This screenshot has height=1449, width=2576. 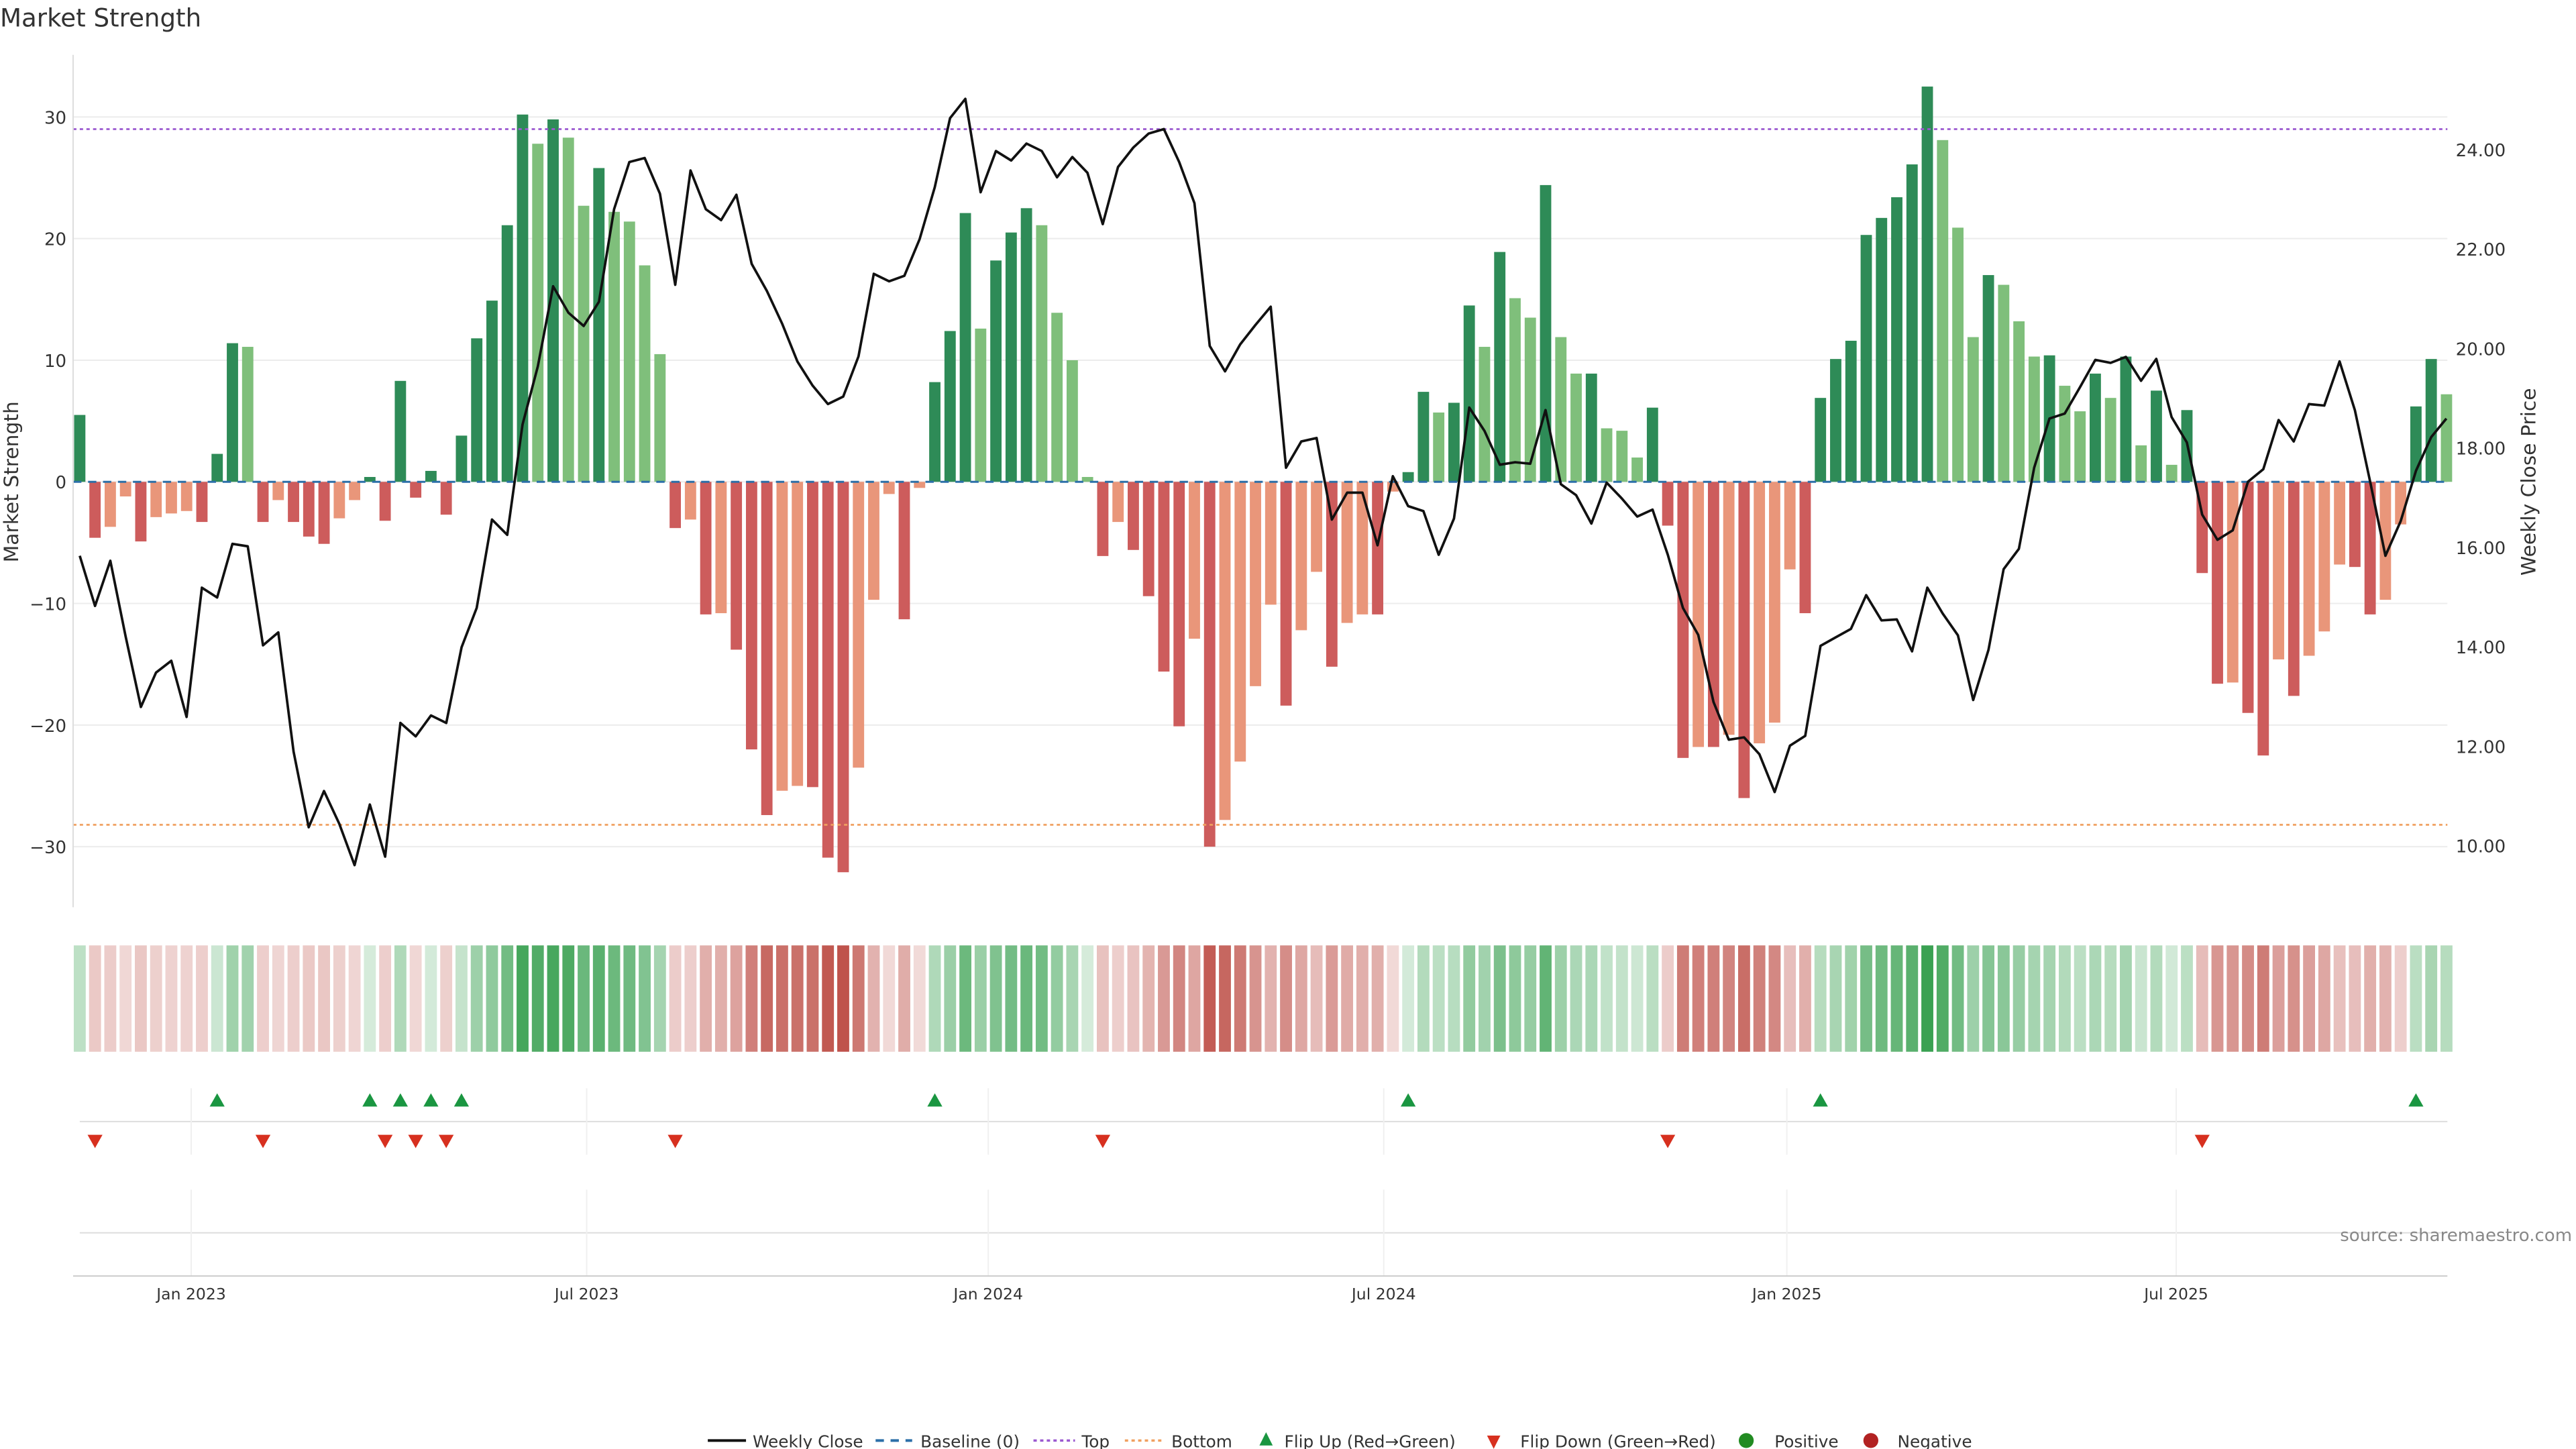 What do you see at coordinates (2481, 549) in the screenshot?
I see `y2-tick-label: 16.00` at bounding box center [2481, 549].